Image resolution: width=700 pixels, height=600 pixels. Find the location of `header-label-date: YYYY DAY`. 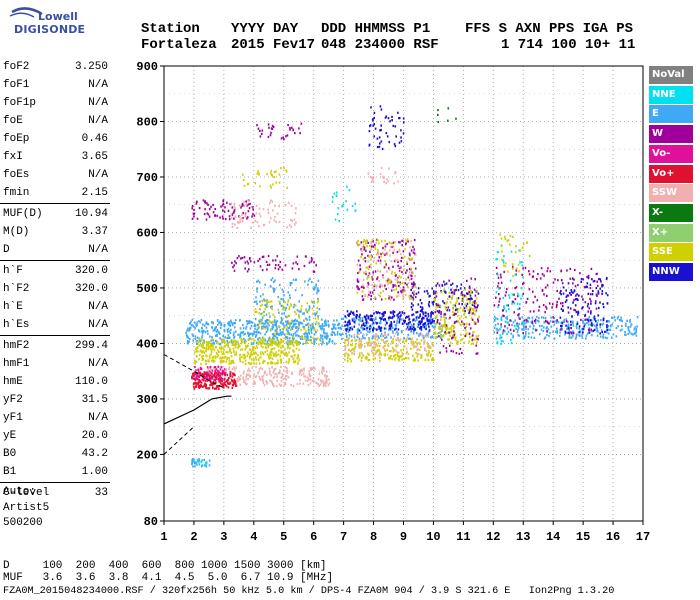

header-label-date: YYYY DAY is located at coordinates (265, 29).